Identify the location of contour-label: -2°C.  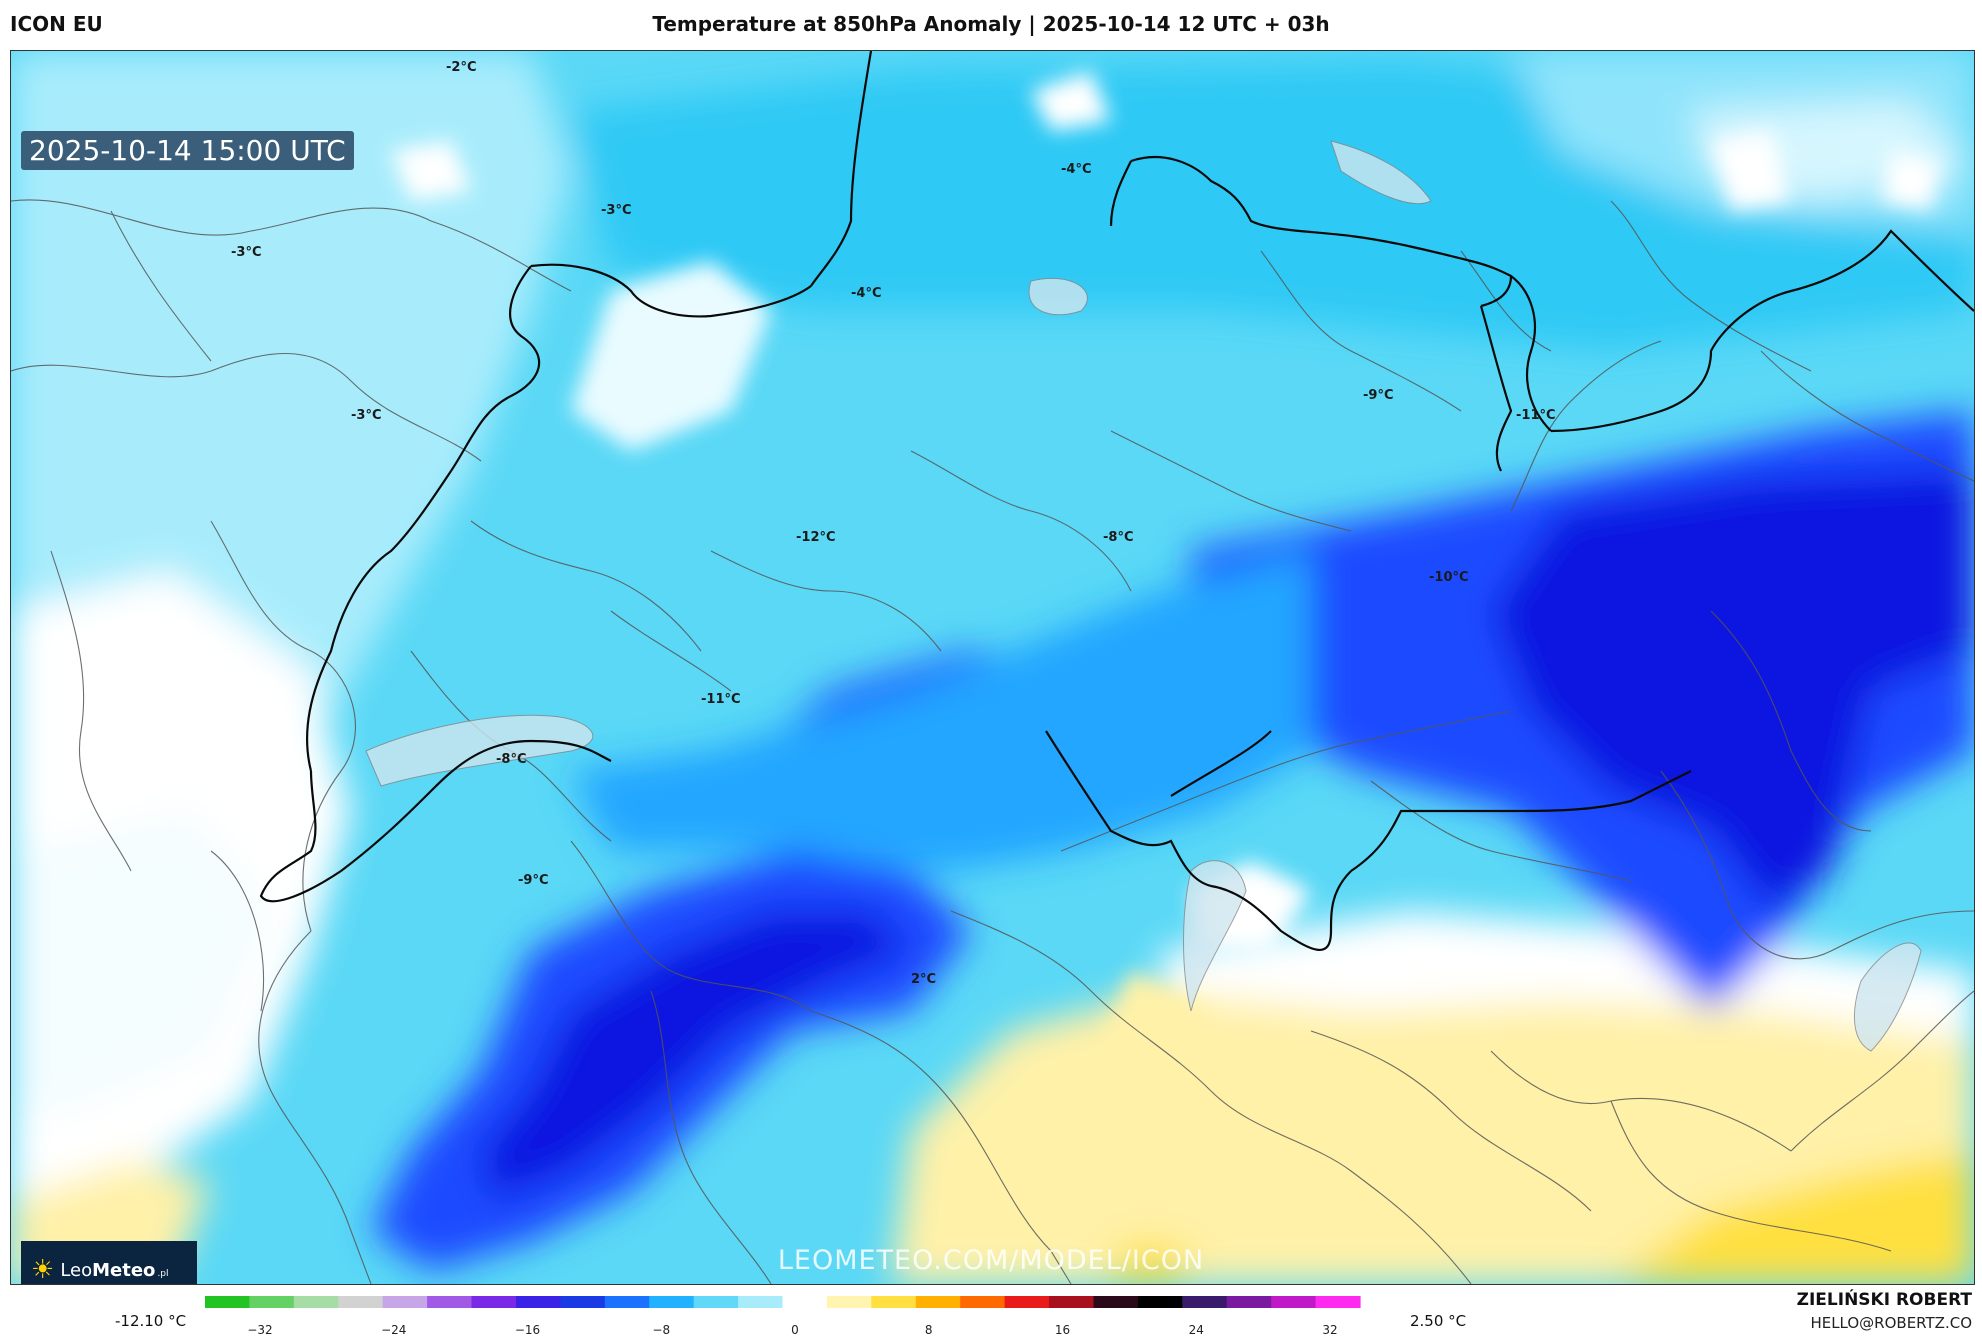
(461, 67).